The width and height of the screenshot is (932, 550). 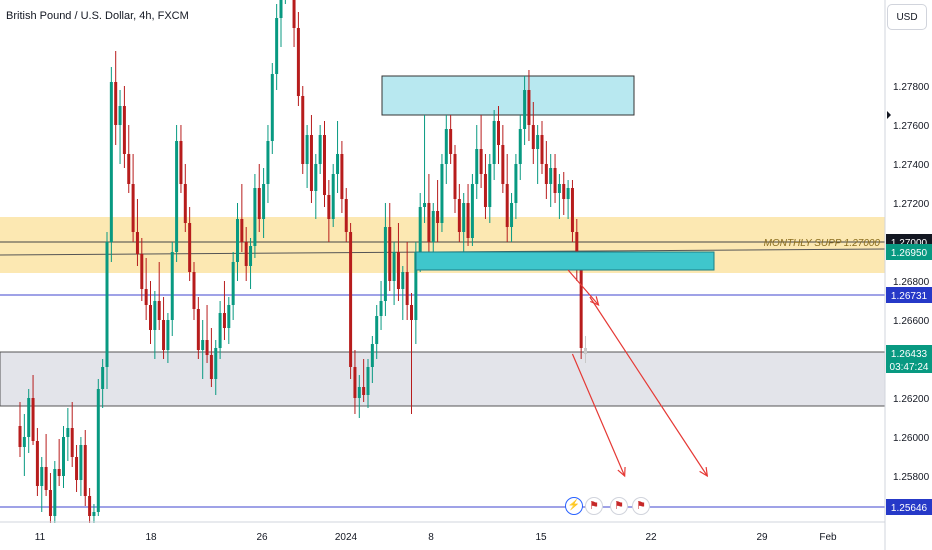 I want to click on x-tick-label: Feb, so click(x=828, y=537).